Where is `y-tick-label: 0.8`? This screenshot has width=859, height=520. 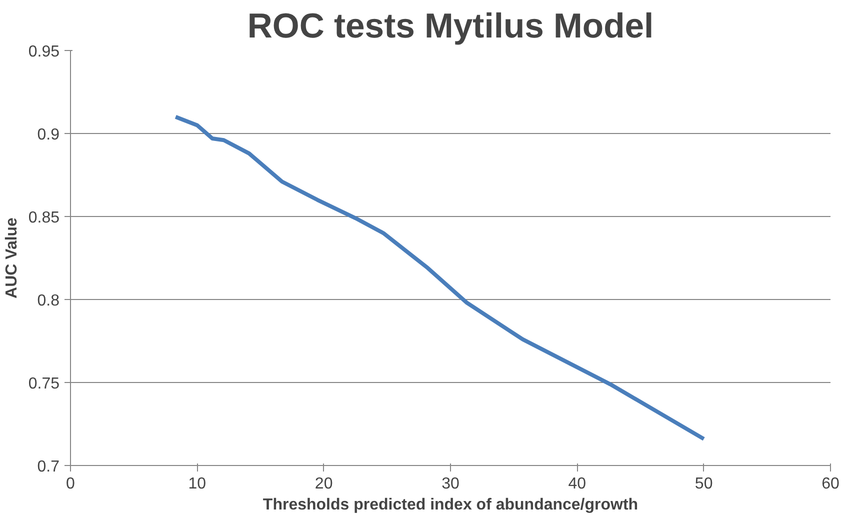 y-tick-label: 0.8 is located at coordinates (48, 301).